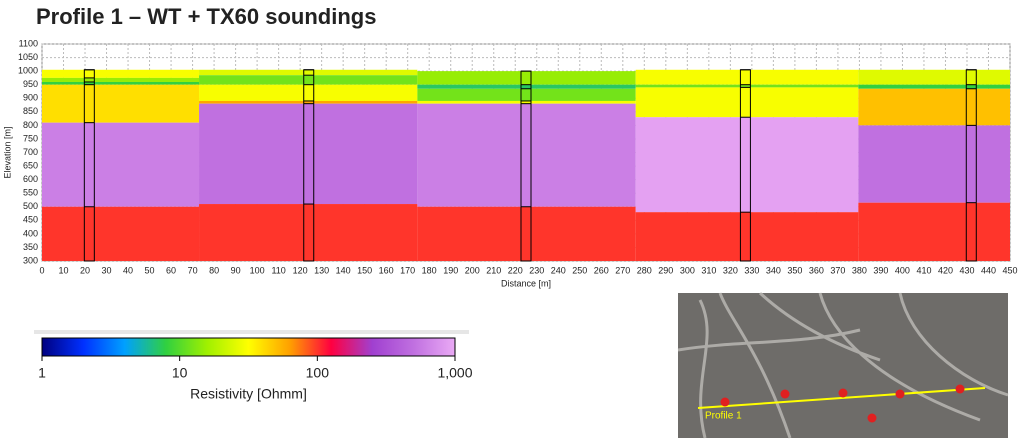  What do you see at coordinates (708, 270) in the screenshot?
I see `x-tick-label: 310` at bounding box center [708, 270].